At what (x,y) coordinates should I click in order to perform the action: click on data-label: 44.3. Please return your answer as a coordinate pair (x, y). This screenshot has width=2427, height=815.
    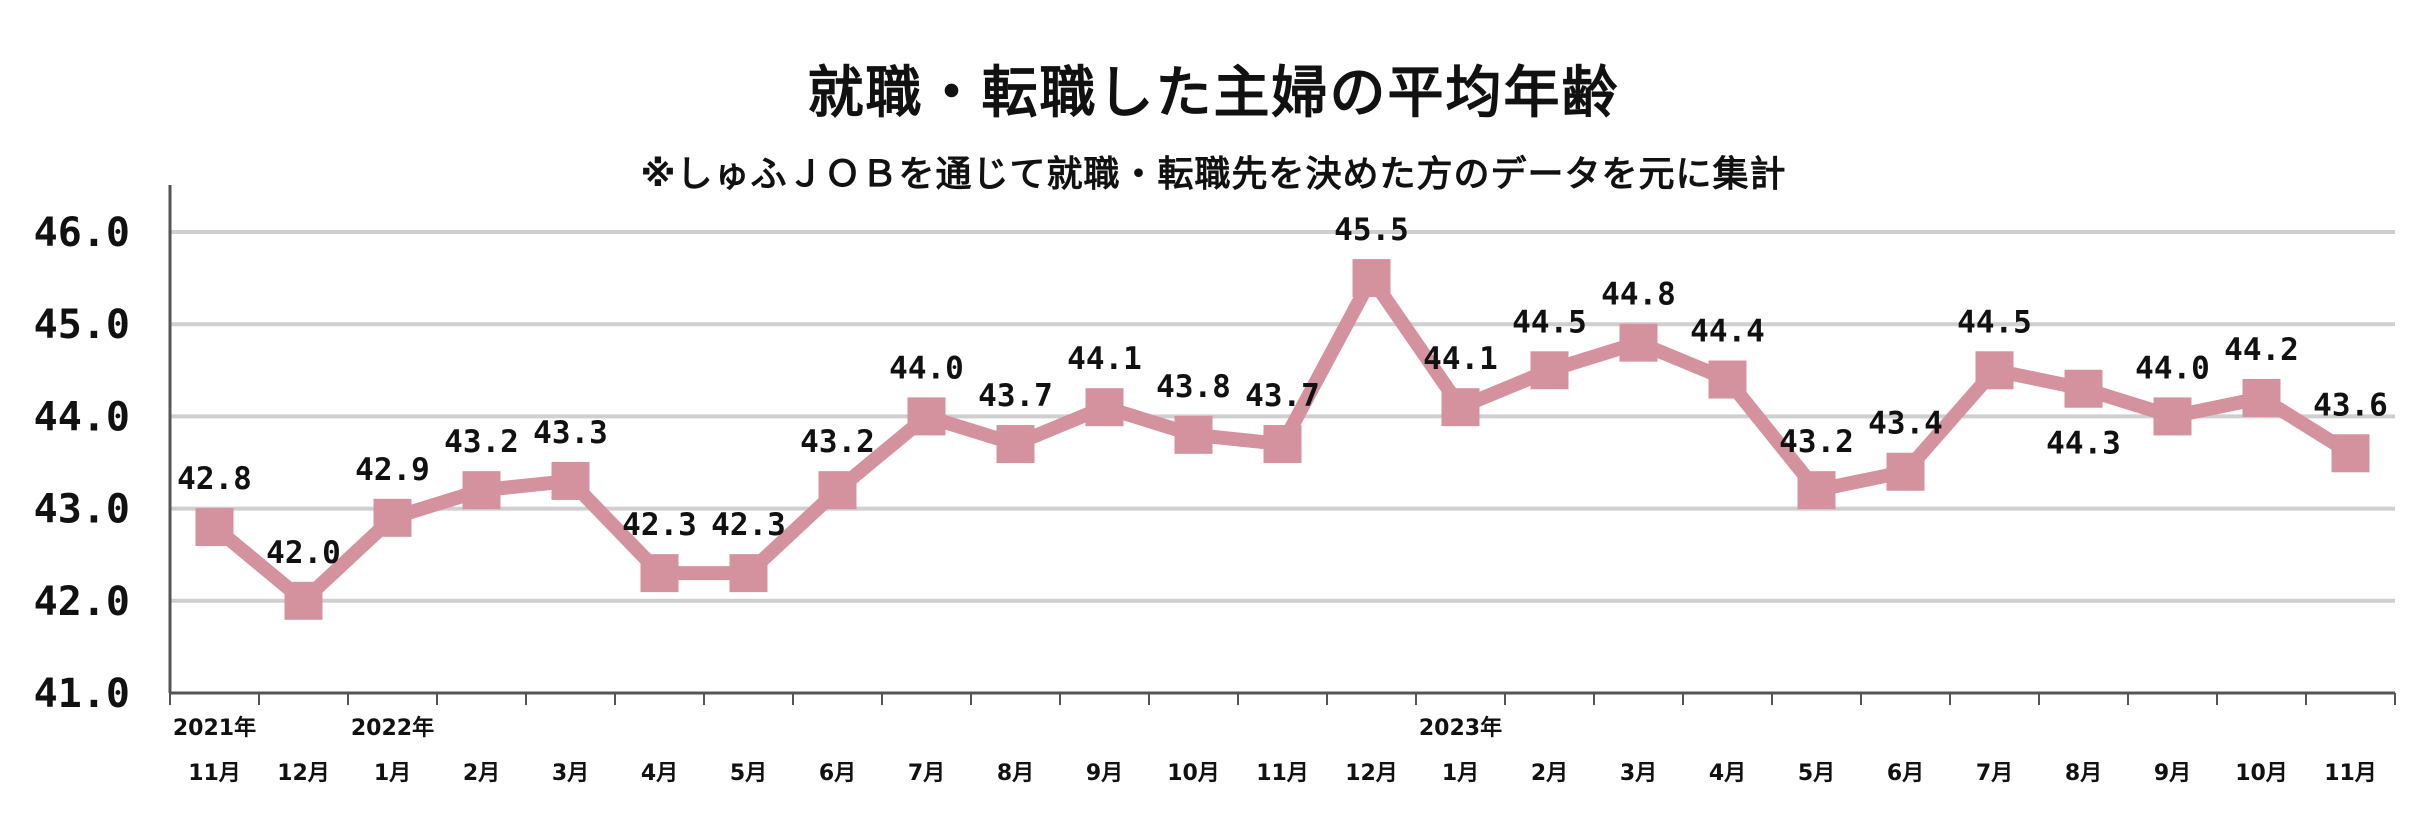
    Looking at the image, I should click on (2083, 444).